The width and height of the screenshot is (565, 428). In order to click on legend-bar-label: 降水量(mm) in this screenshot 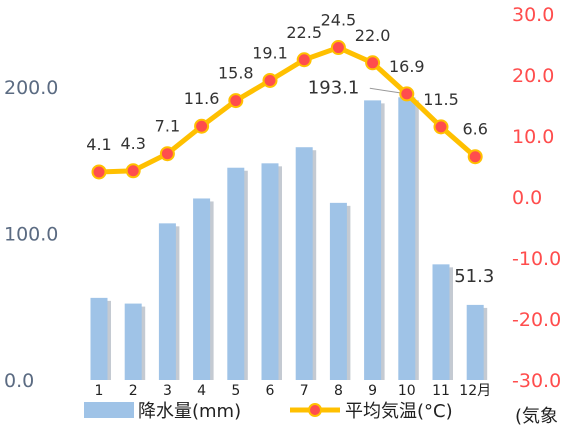, I will do `click(189, 411)`.